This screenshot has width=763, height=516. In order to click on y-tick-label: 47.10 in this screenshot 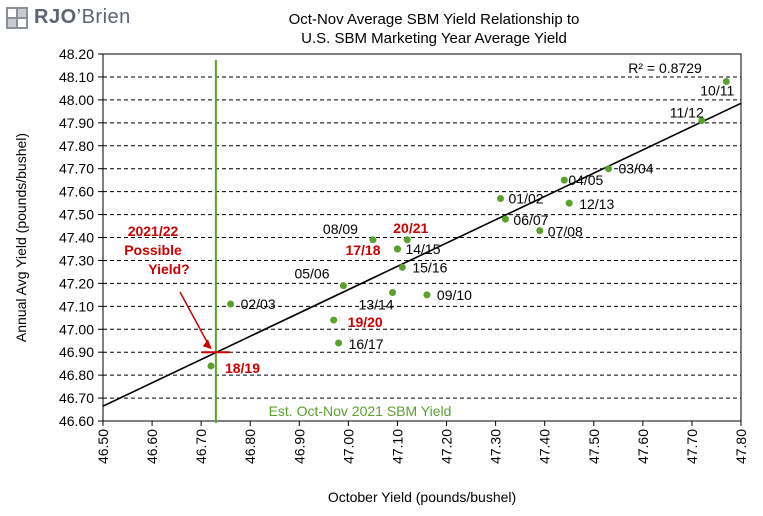, I will do `click(76, 306)`.